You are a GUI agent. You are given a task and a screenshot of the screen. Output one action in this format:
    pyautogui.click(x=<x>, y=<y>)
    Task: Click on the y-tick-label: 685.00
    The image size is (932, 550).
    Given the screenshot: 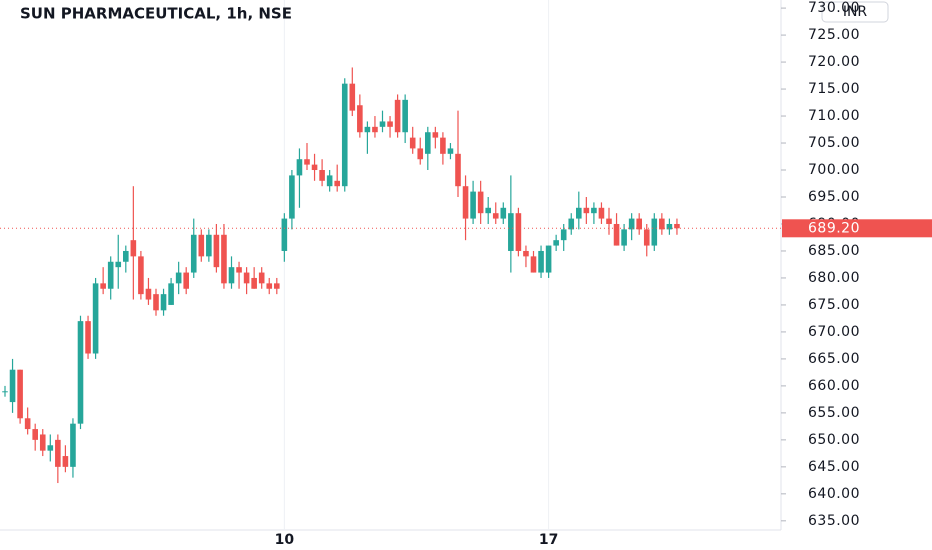 What is the action you would take?
    pyautogui.click(x=834, y=251)
    